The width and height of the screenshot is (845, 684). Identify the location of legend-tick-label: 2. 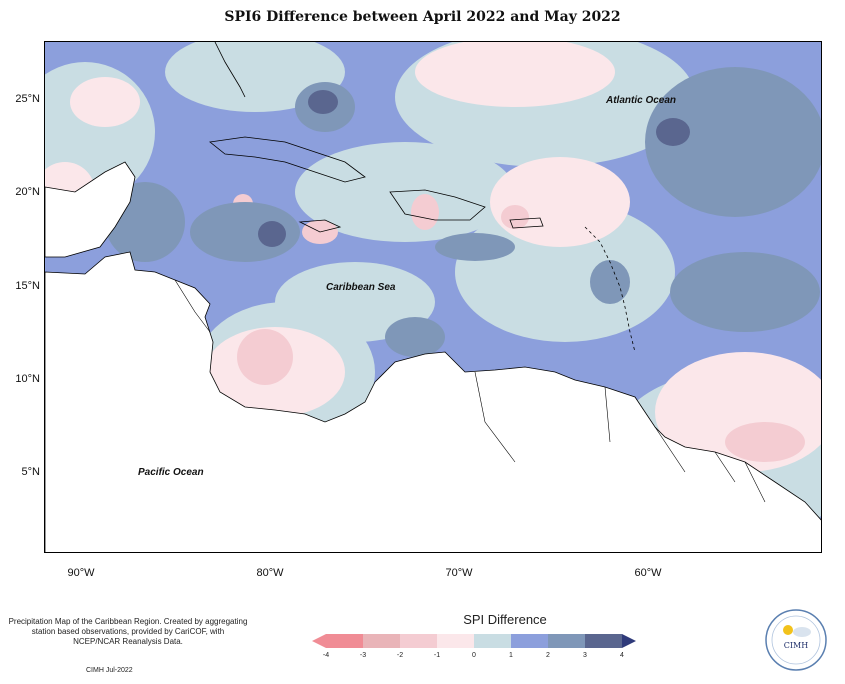
(548, 655).